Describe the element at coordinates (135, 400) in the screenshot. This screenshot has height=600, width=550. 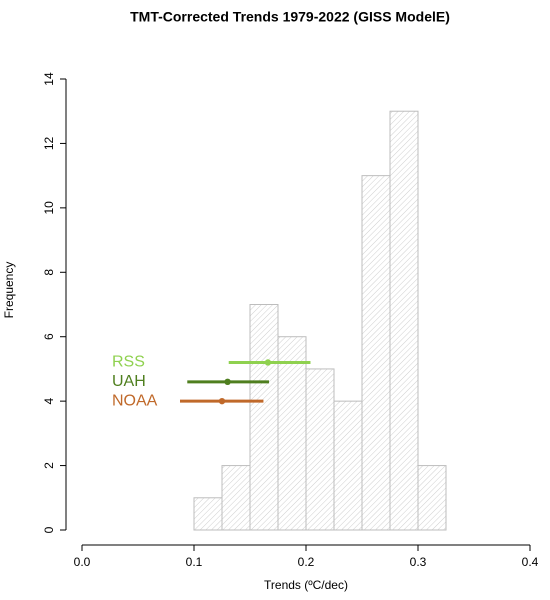
I see `legend-label: NOAA` at that location.